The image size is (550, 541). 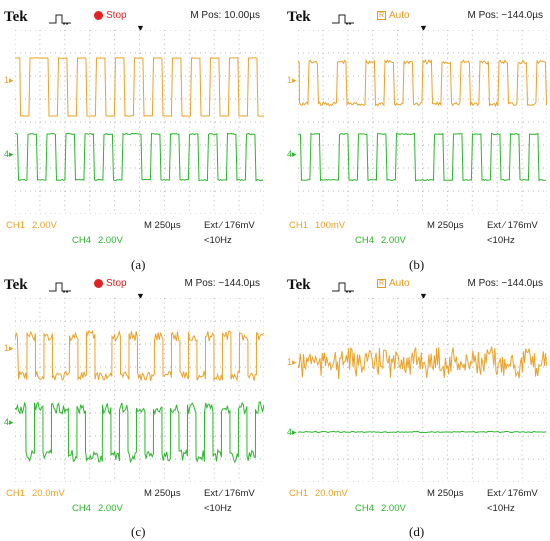 I want to click on ch1-scale: 2.00V, so click(x=44, y=225).